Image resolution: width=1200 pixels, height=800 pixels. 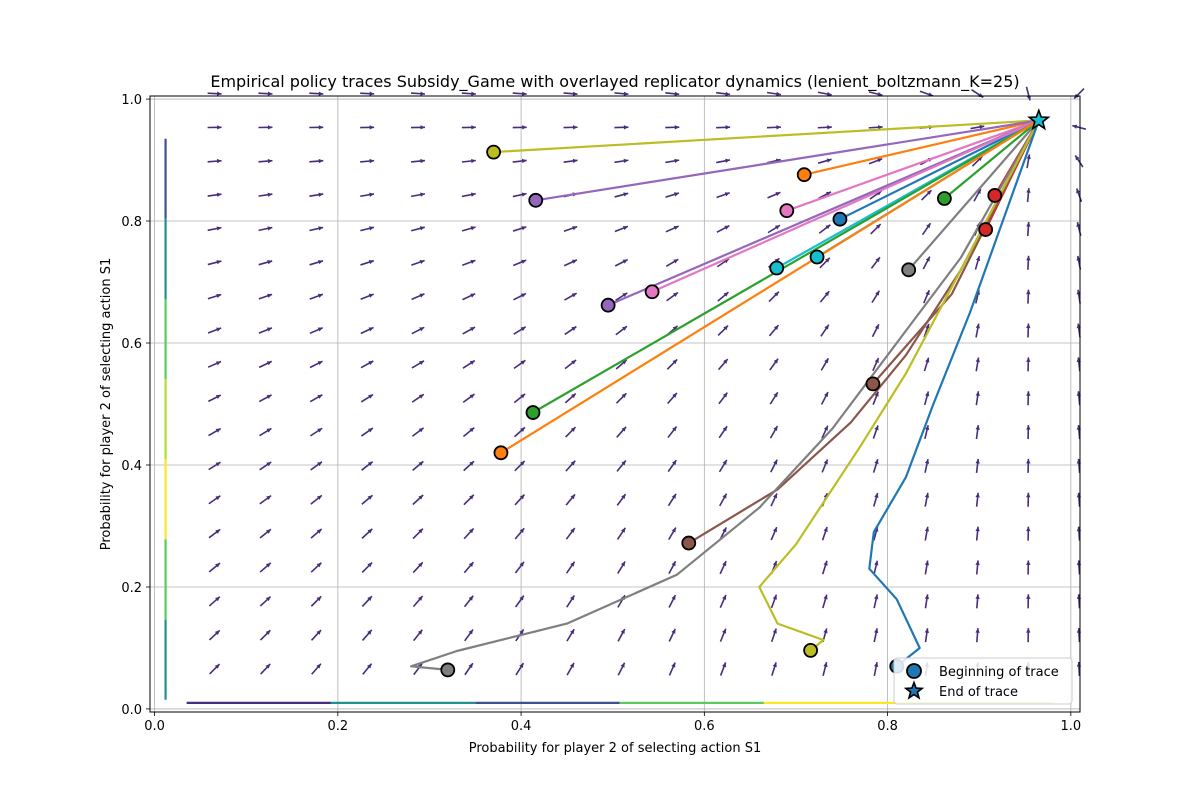 I want to click on y-tick-label: 0.8, so click(x=131, y=222).